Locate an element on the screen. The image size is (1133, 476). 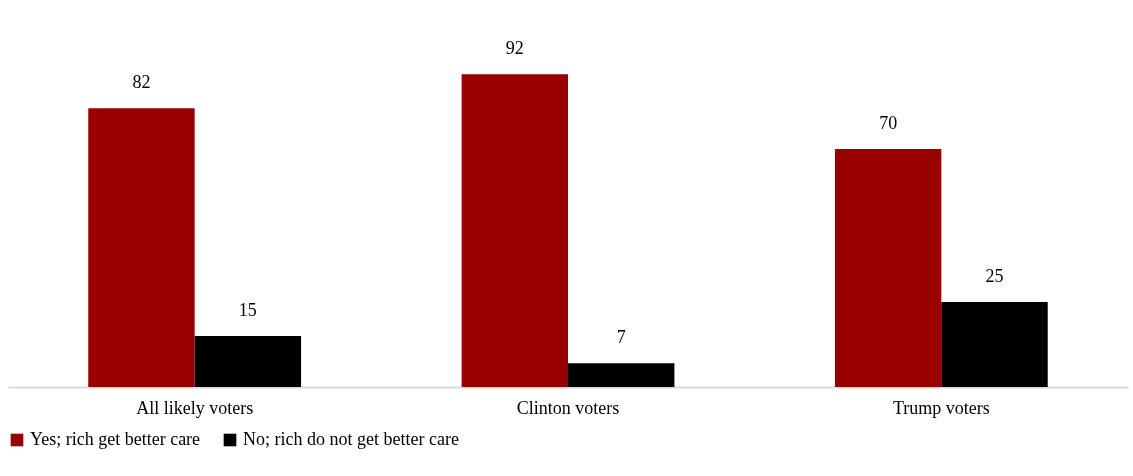
x-tick-label: All likely voters is located at coordinates (195, 407).